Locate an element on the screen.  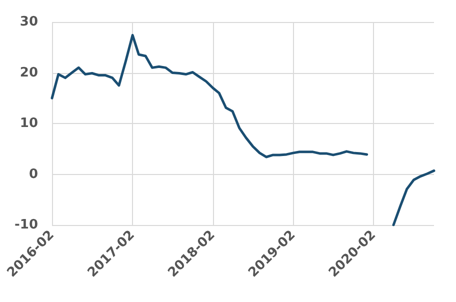
y-tick-label: 20 is located at coordinates (29, 72).